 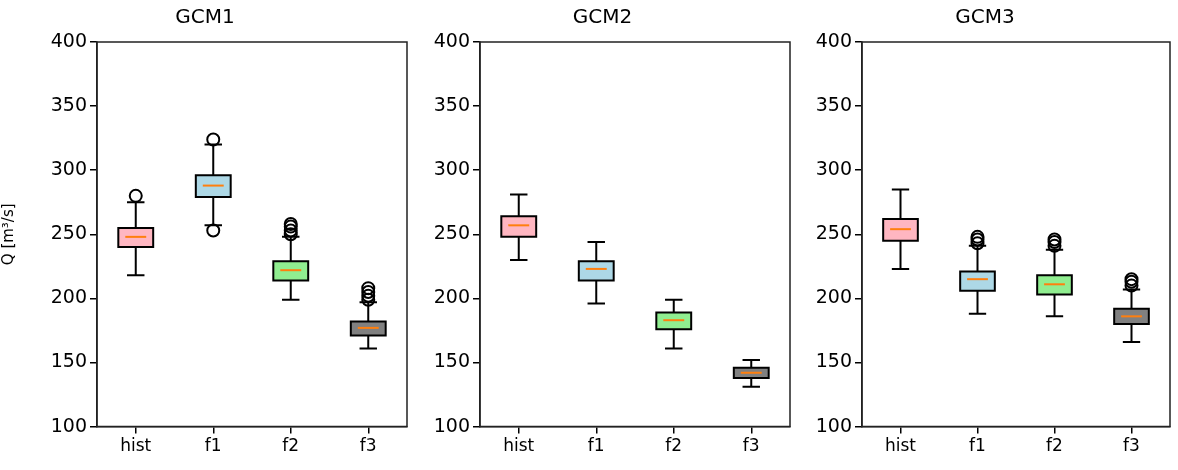 What do you see at coordinates (985, 16) in the screenshot?
I see `chart-title: GCM3` at bounding box center [985, 16].